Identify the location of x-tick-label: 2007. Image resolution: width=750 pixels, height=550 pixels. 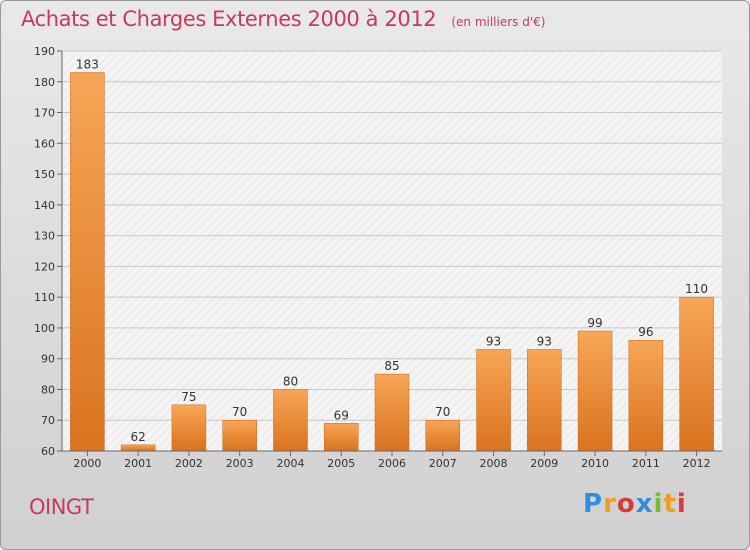
(443, 463).